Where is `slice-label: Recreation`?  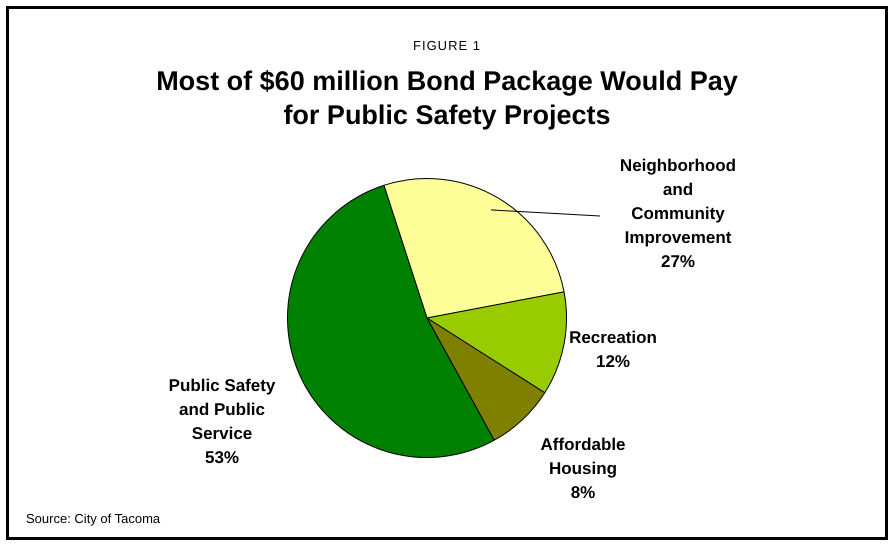
slice-label: Recreation is located at coordinates (613, 338).